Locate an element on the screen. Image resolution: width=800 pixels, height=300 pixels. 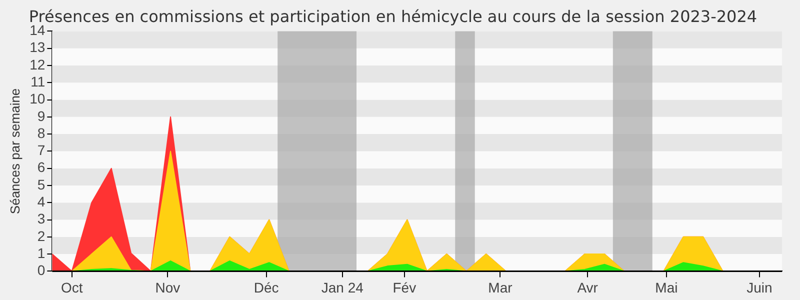
y-axis-title: Séances par semaine is located at coordinates (14, 151).